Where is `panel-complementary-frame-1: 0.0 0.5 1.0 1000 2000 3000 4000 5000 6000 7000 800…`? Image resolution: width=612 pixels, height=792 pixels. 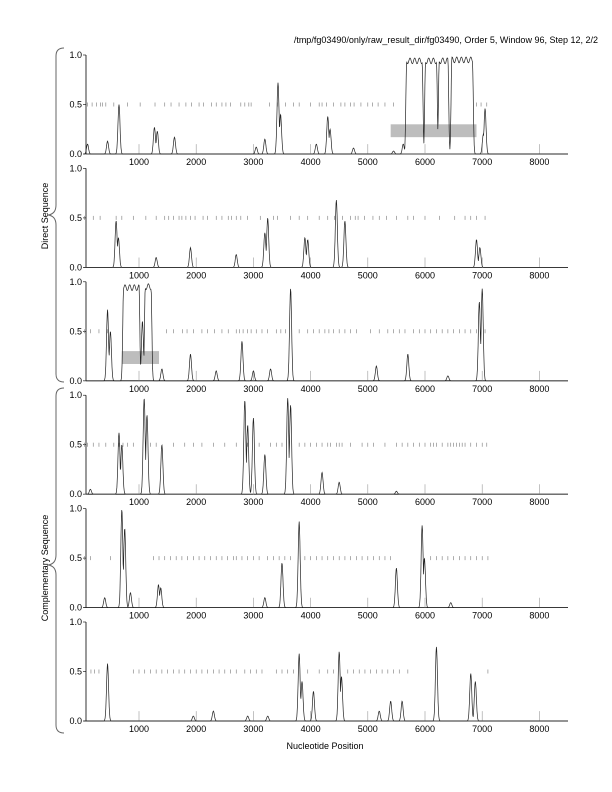 panel-complementary-frame-1: 0.0 0.5 1.0 1000 2000 3000 4000 5000 6000 7000 800… is located at coordinates (318, 448).